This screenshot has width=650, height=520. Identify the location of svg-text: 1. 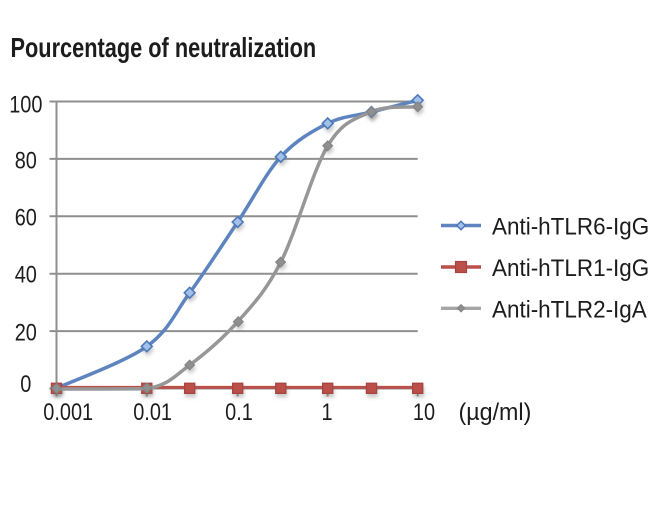
(326, 411).